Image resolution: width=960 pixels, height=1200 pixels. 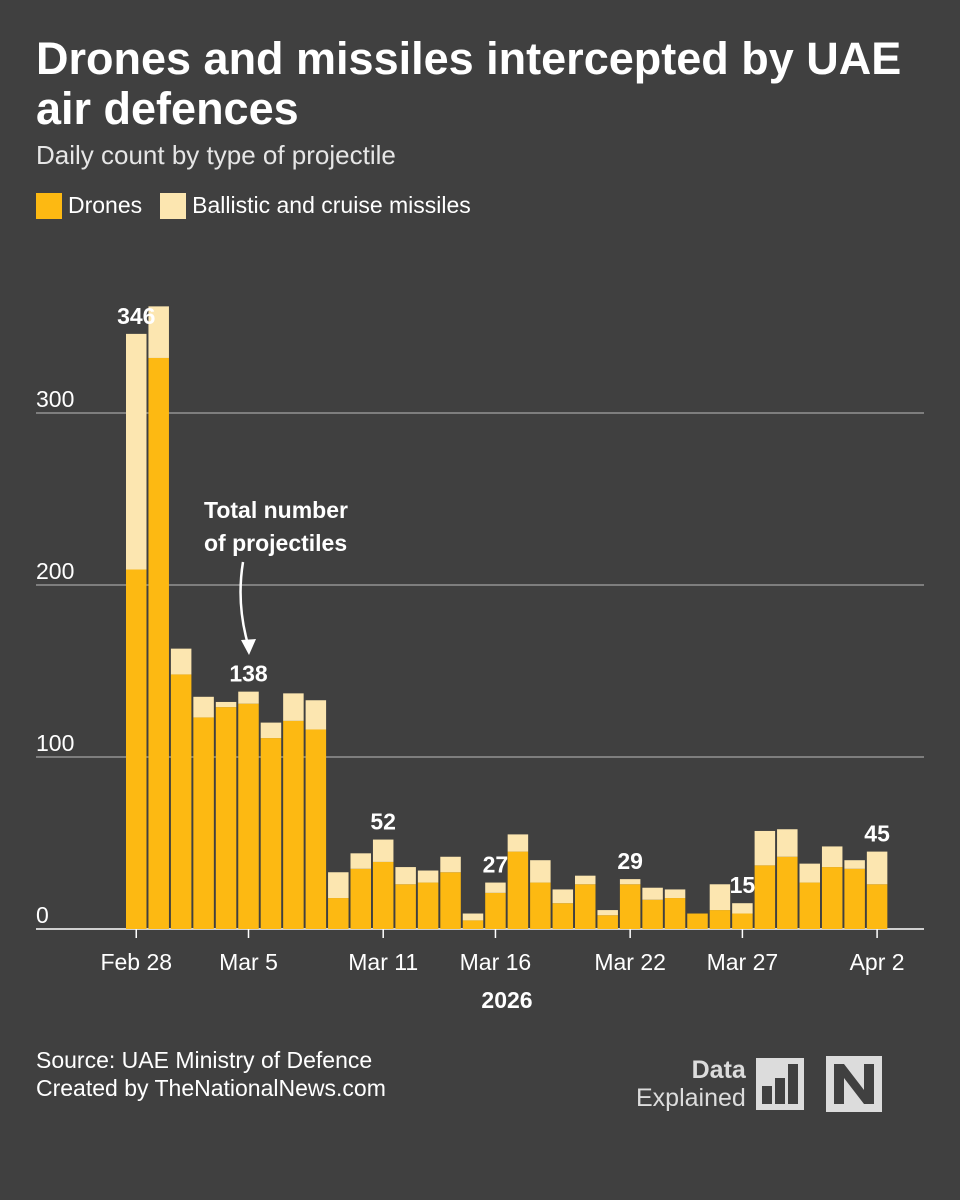 I want to click on y-tick-label: 0, so click(x=42, y=915).